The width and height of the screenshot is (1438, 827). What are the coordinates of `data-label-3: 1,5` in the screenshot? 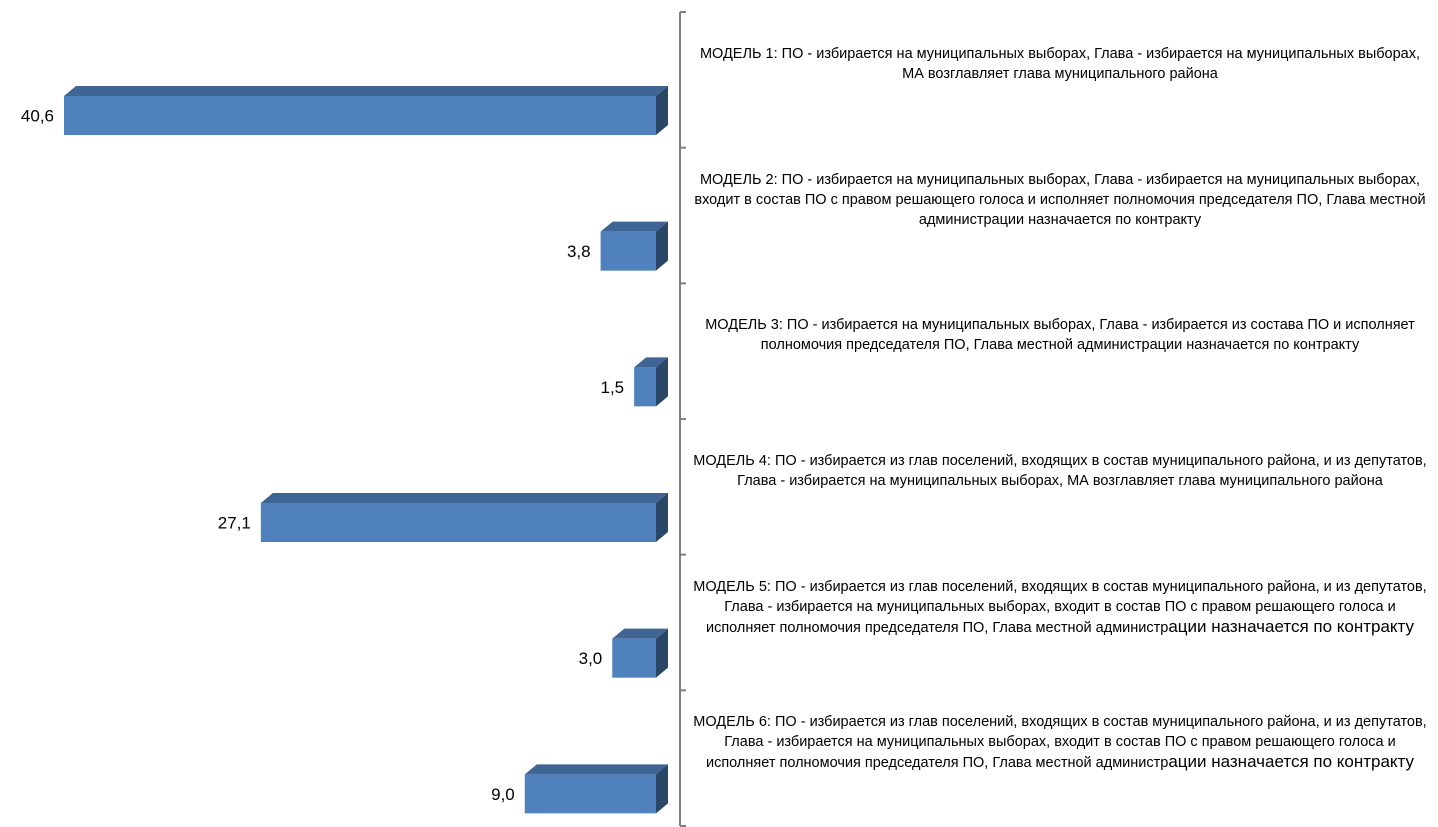 It's located at (612, 387).